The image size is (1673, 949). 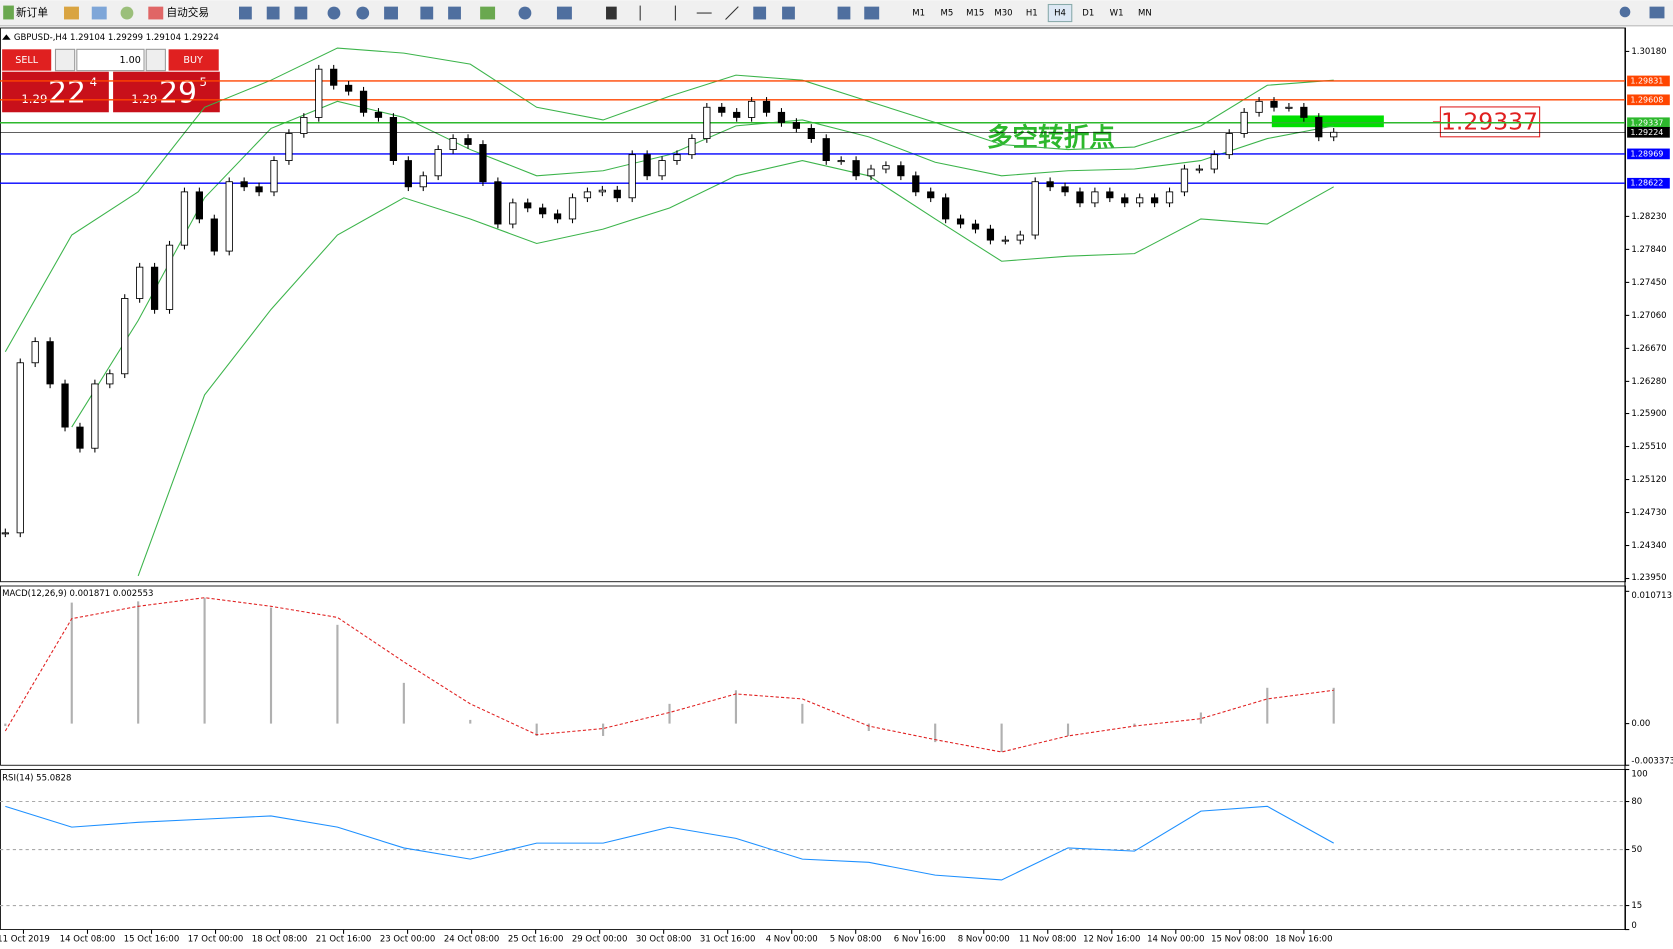 What do you see at coordinates (187, 12) in the screenshot?
I see `auto-trading: 自动交易` at bounding box center [187, 12].